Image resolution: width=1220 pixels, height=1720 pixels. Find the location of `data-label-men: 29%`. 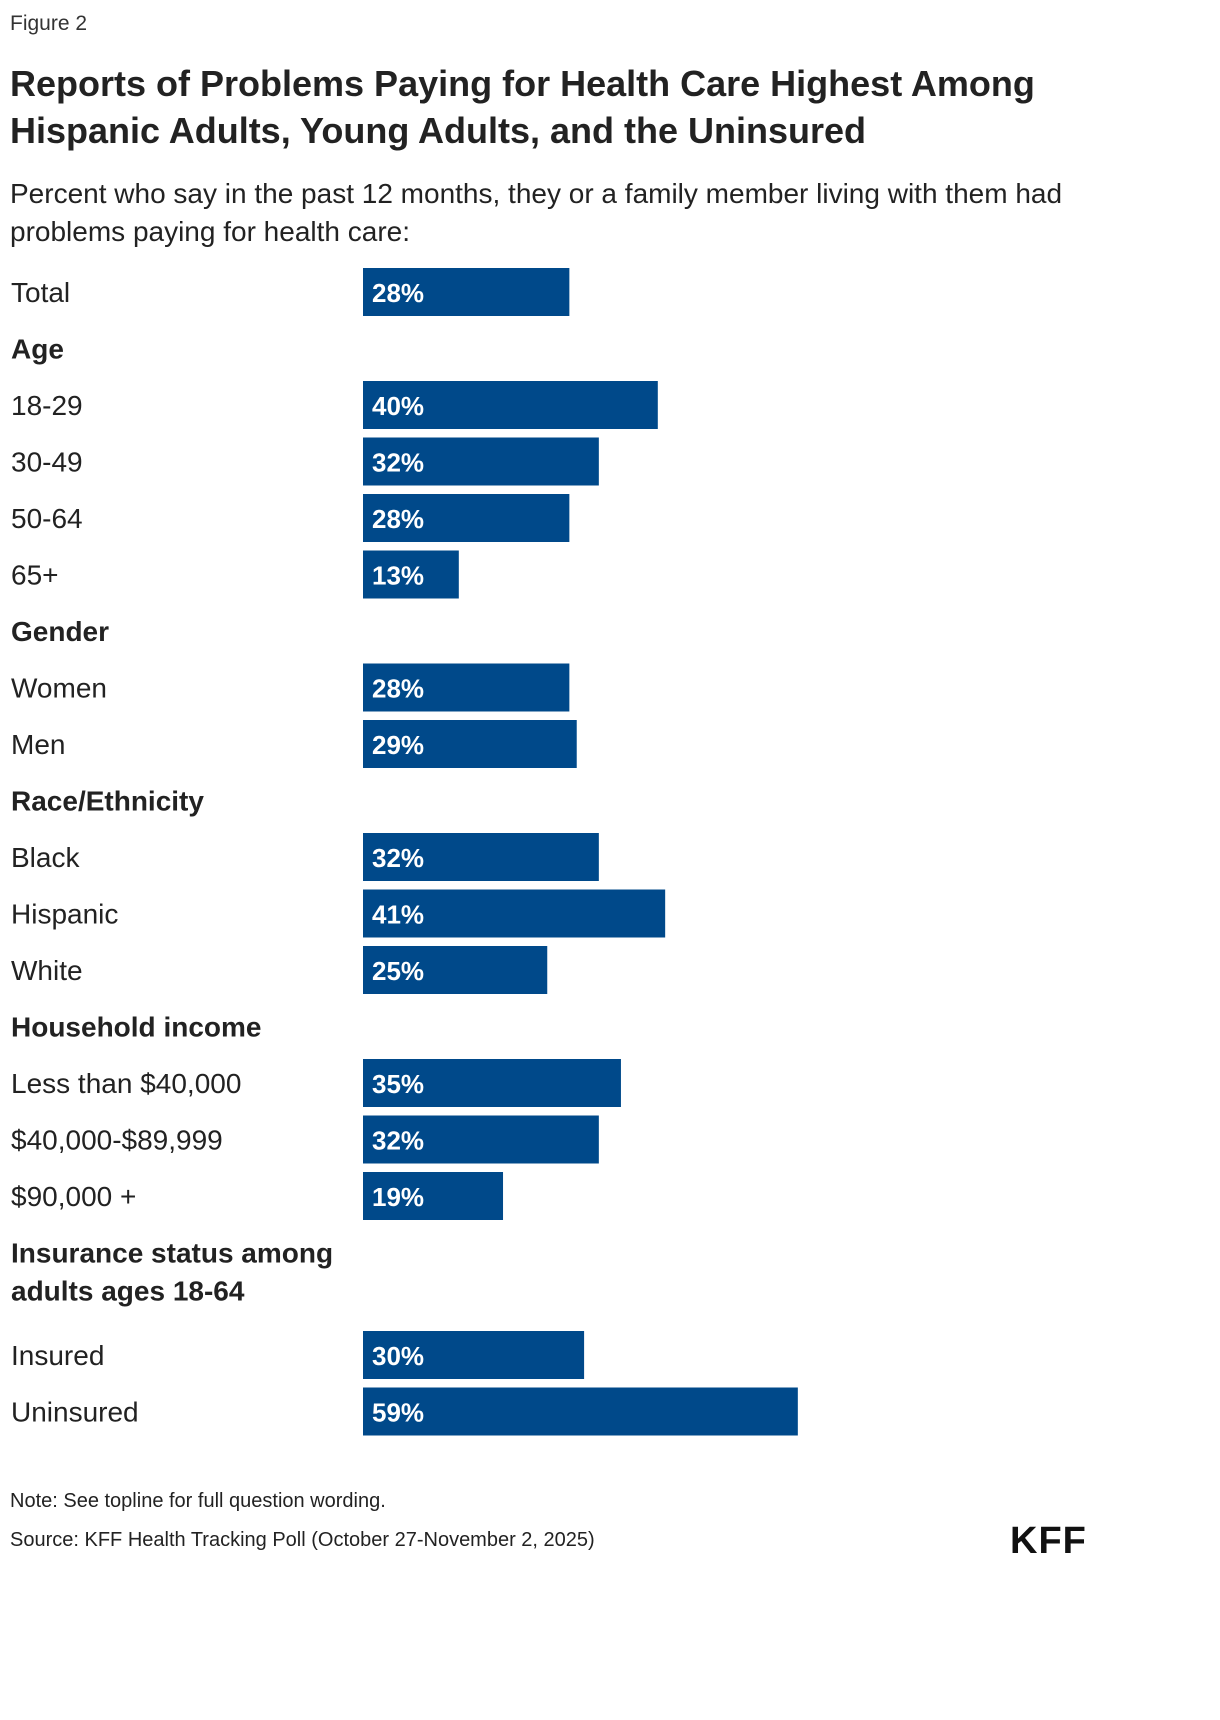

data-label-men: 29% is located at coordinates (398, 745).